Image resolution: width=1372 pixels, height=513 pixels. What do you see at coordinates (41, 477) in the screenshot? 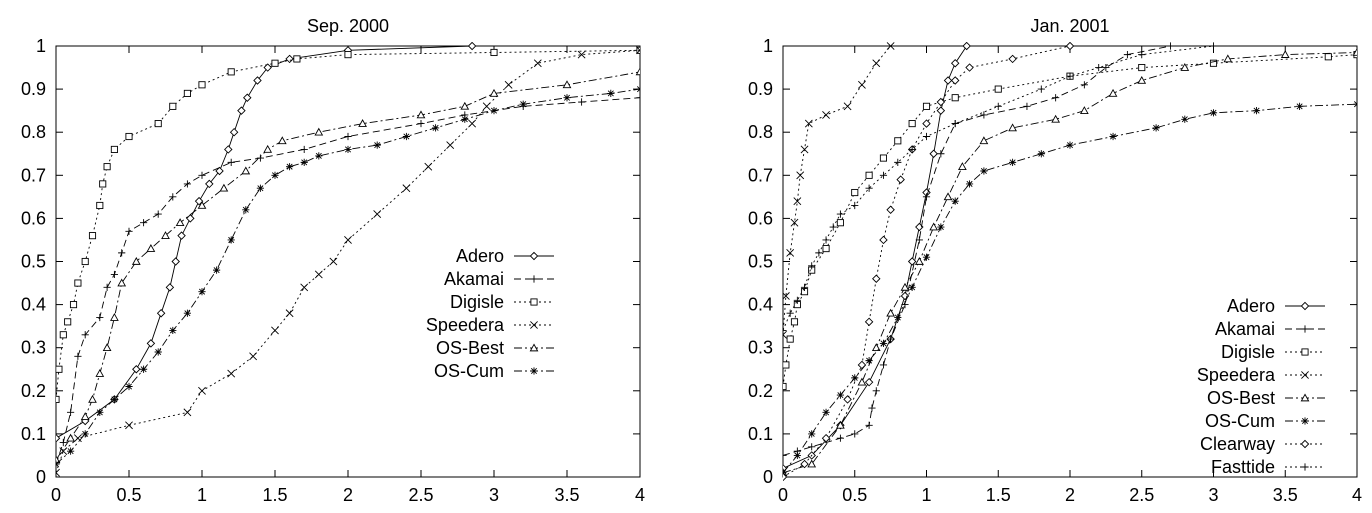
I see `y-tick-label: 0` at bounding box center [41, 477].